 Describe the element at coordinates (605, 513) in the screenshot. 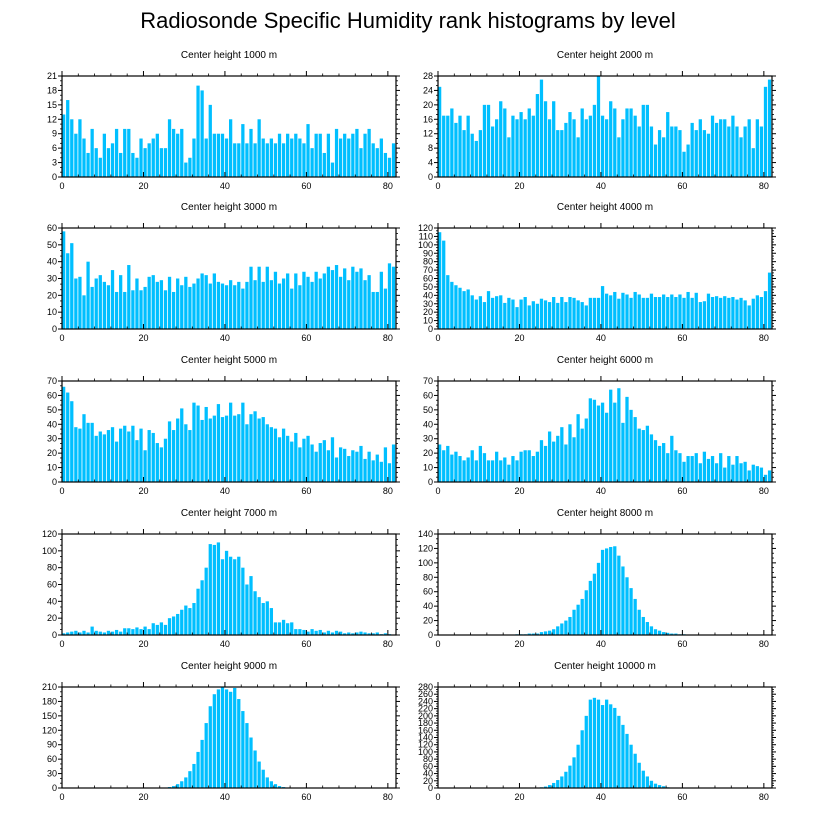

I see `chart-title: Center height 8000 m` at that location.